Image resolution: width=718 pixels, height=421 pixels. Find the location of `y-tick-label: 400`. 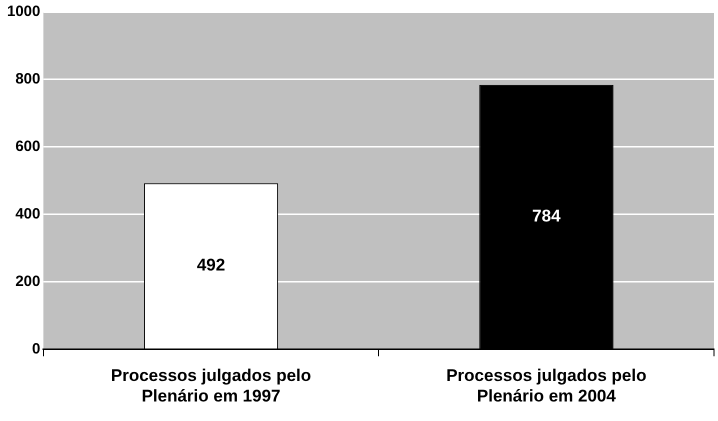

y-tick-label: 400 is located at coordinates (27, 213).